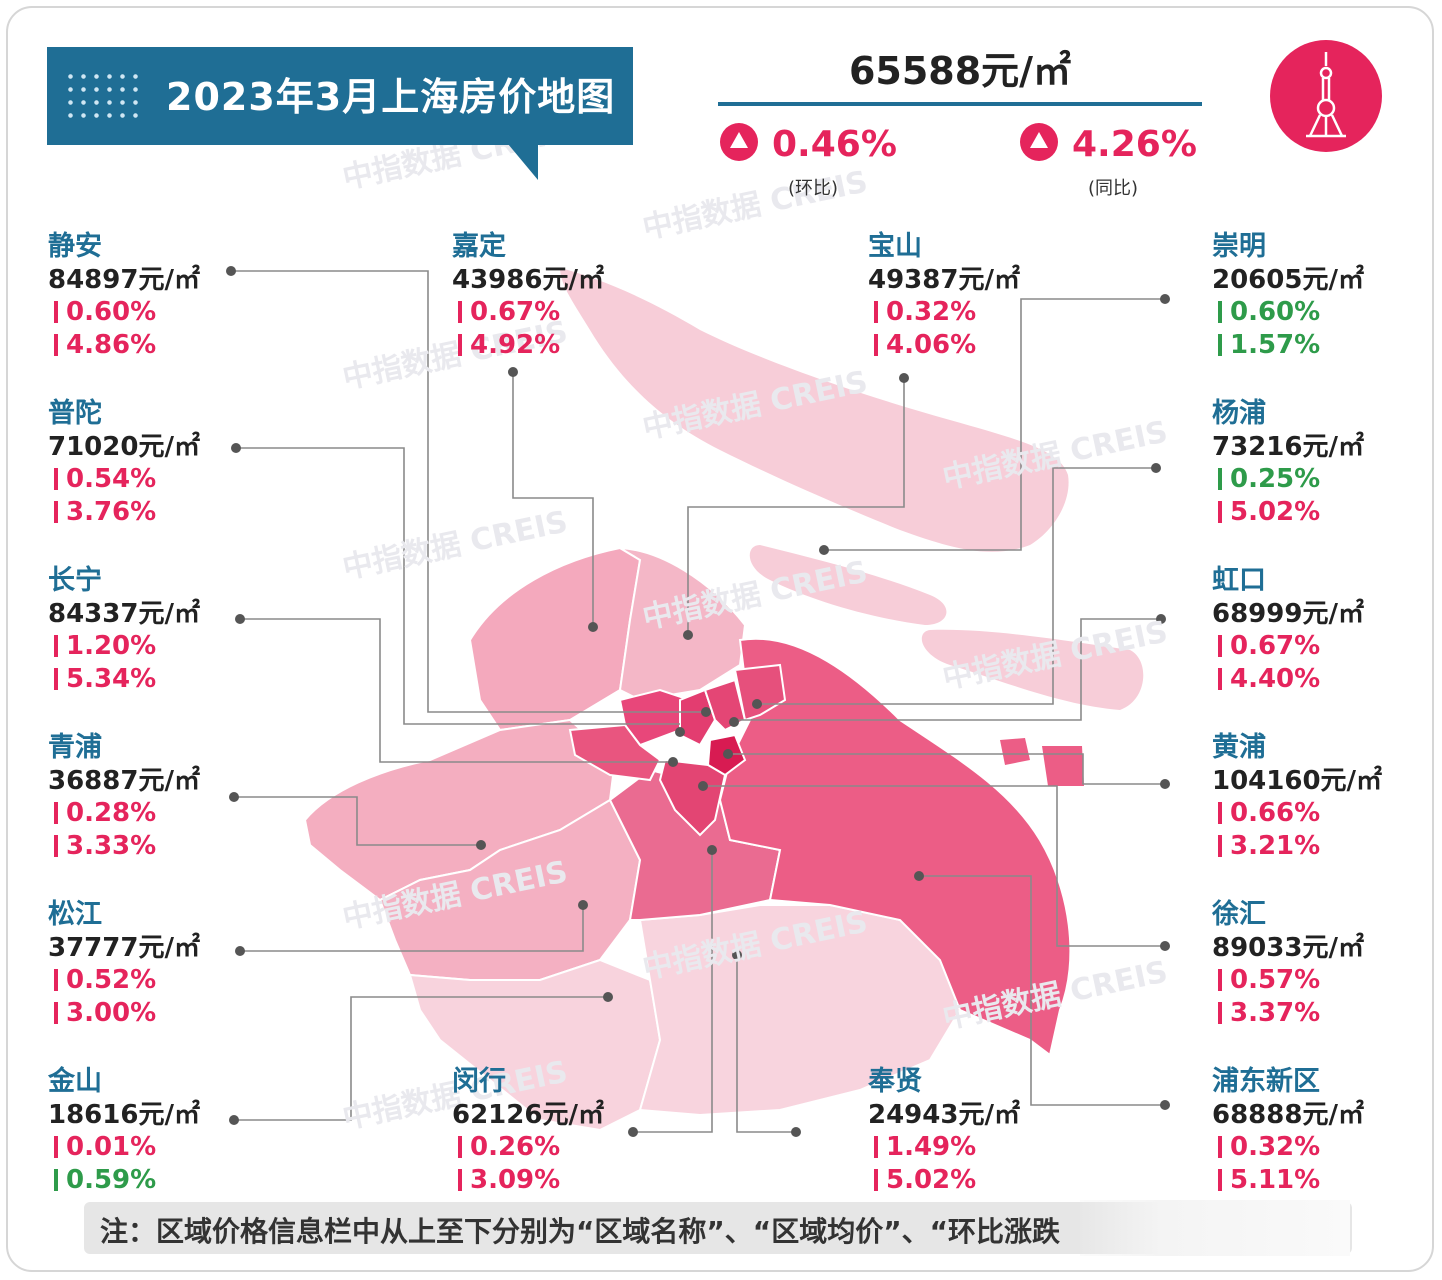 The image size is (1442, 1280). I want to click on district-yoy: 5.02%, so click(978, 1180).